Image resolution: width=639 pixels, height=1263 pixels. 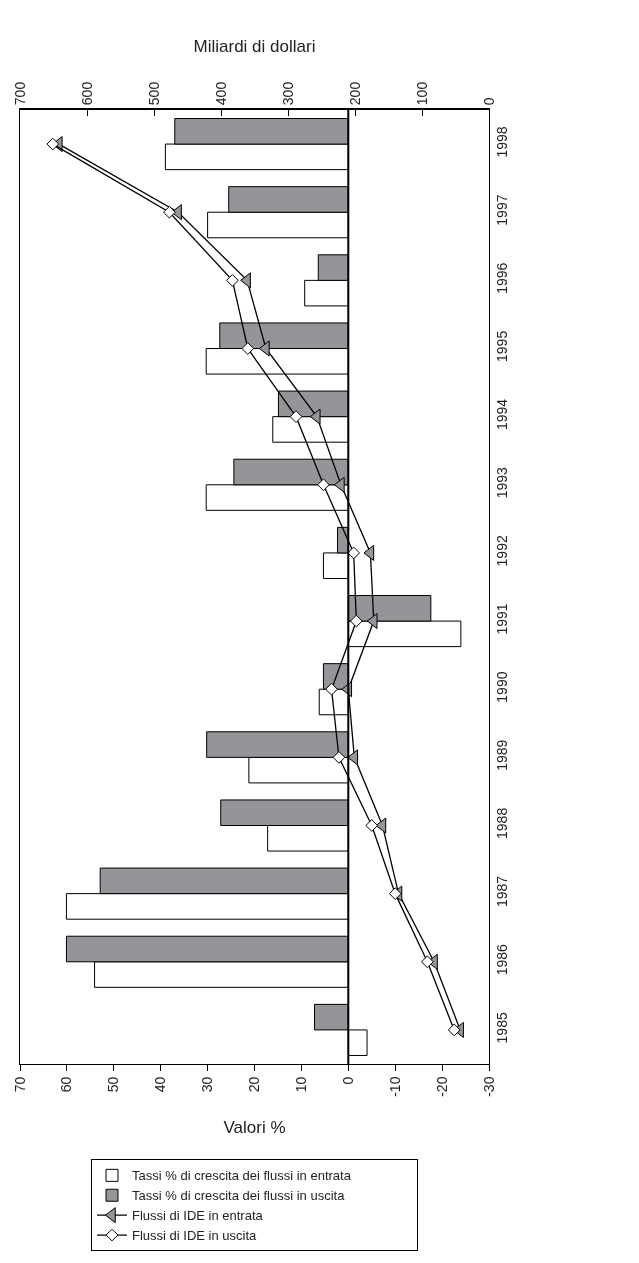 I want to click on y-tick-label: 1987, so click(x=501, y=891).